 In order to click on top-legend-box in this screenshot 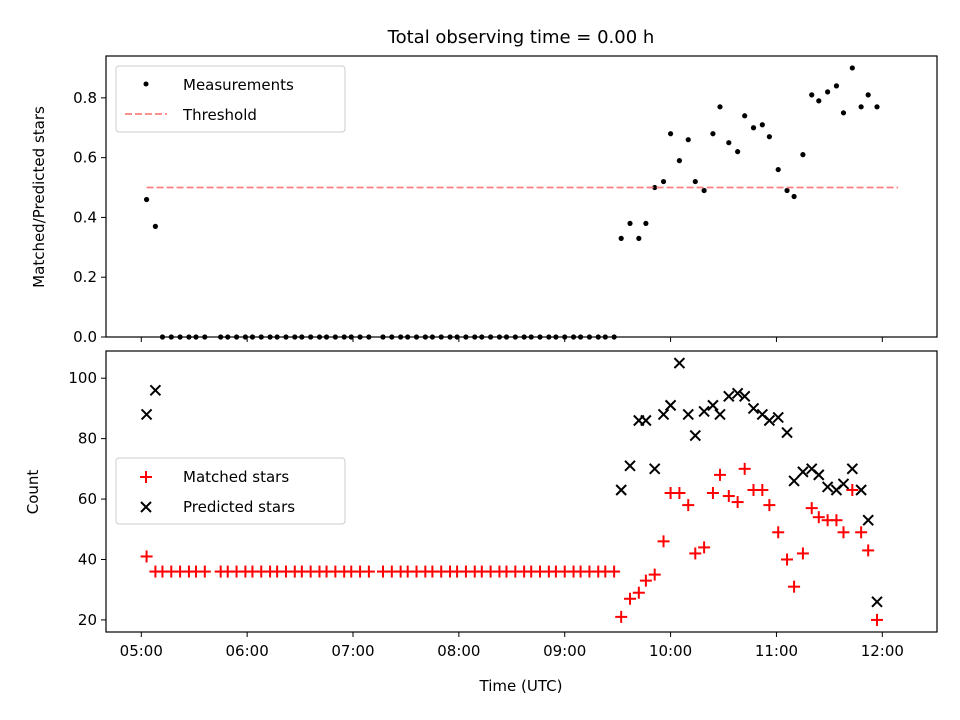, I will do `click(230, 99)`.